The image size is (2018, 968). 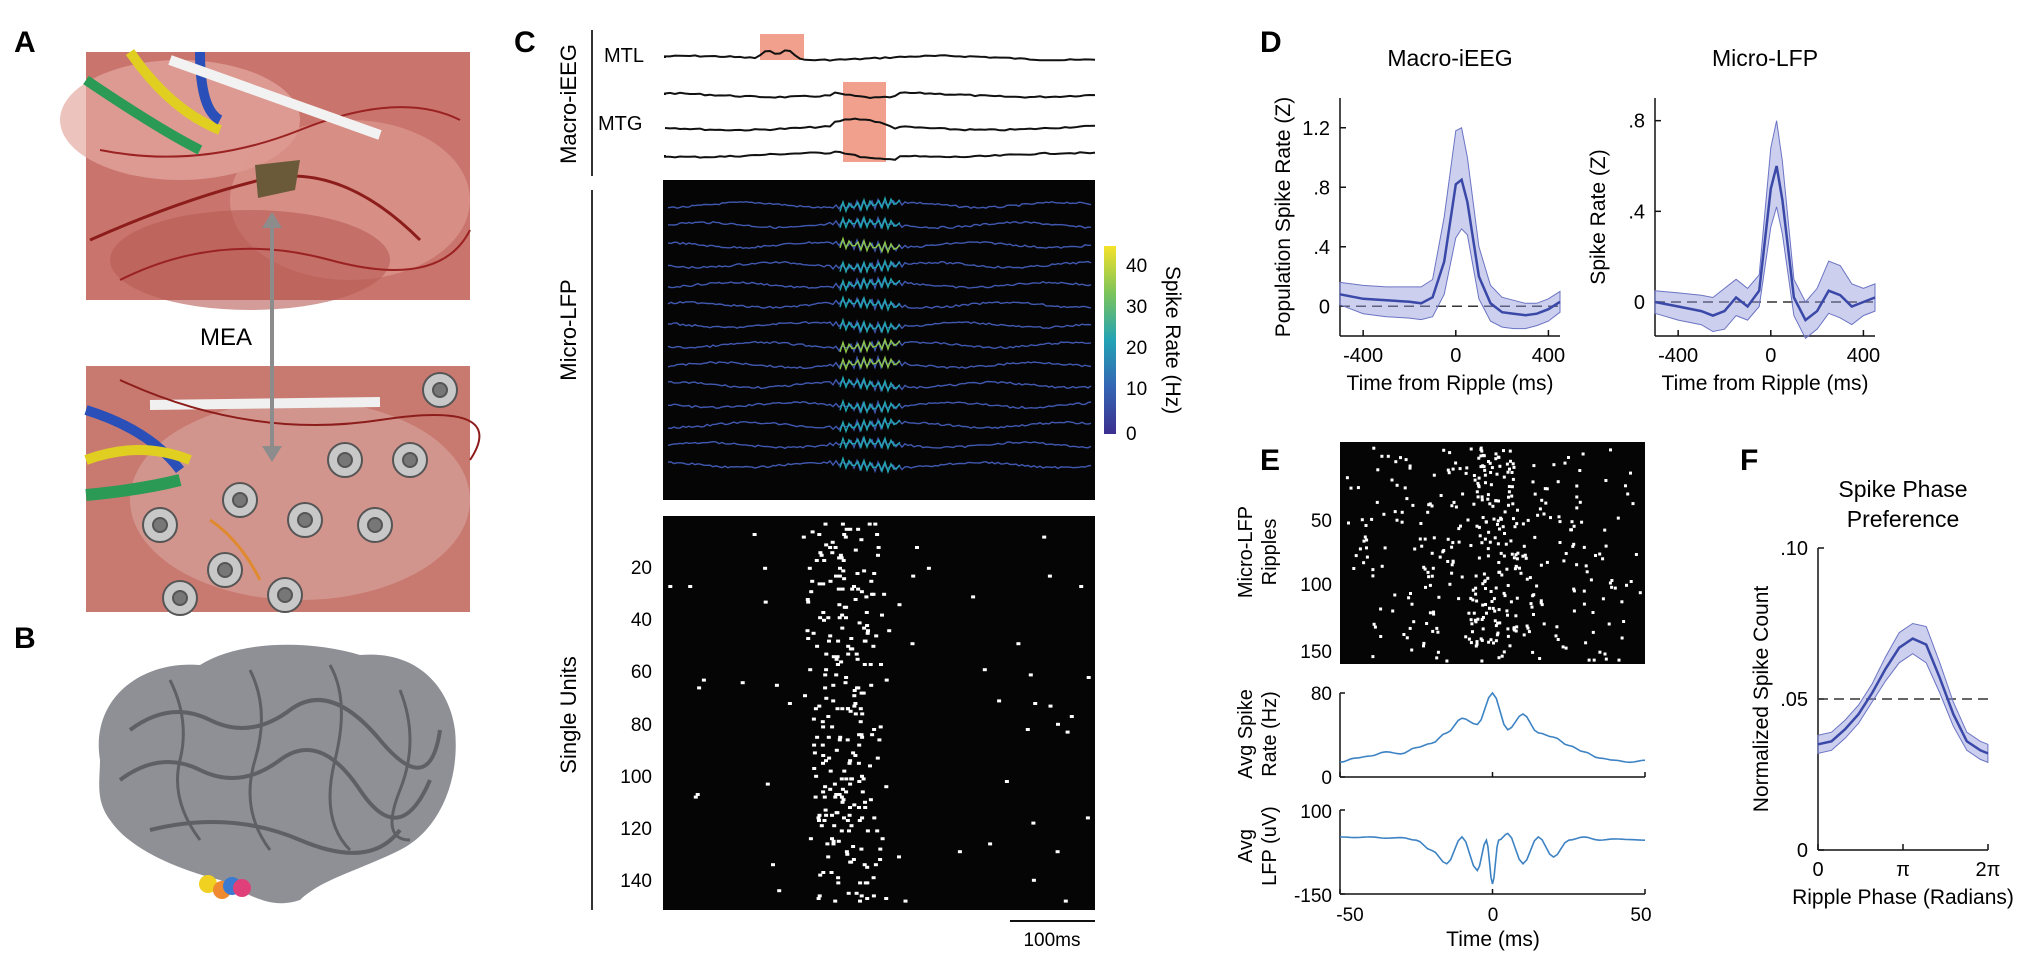 What do you see at coordinates (1316, 585) in the screenshot?
I see `raster-tick: 100` at bounding box center [1316, 585].